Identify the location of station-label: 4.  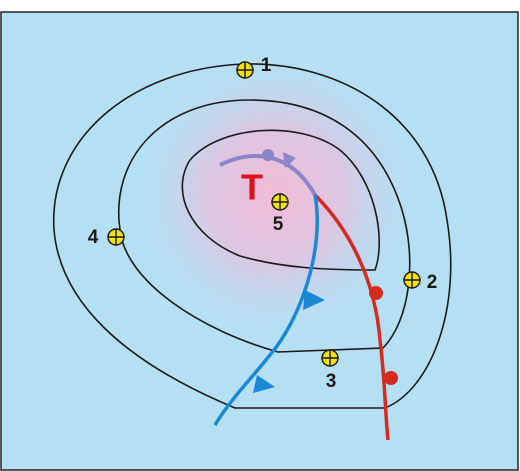
(93, 237).